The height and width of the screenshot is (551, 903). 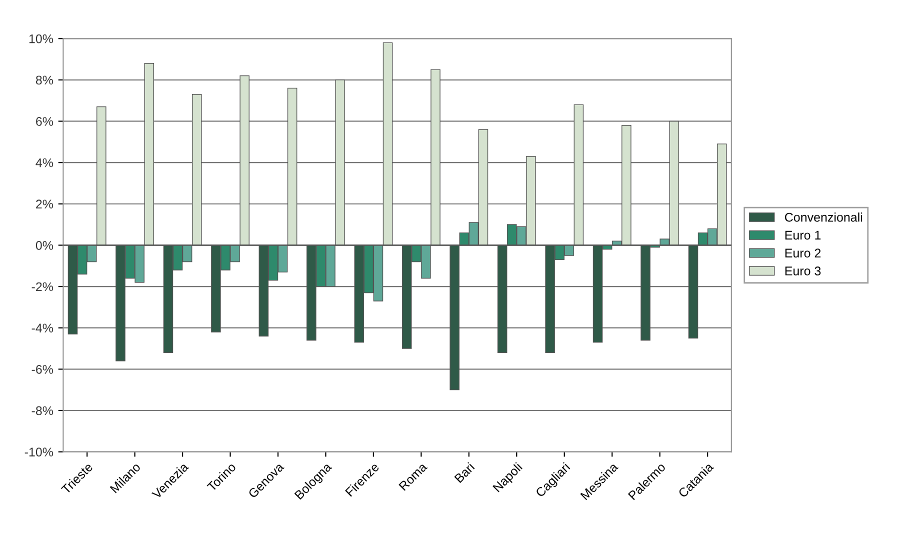 I want to click on legend-label: Euro 2, so click(x=803, y=253).